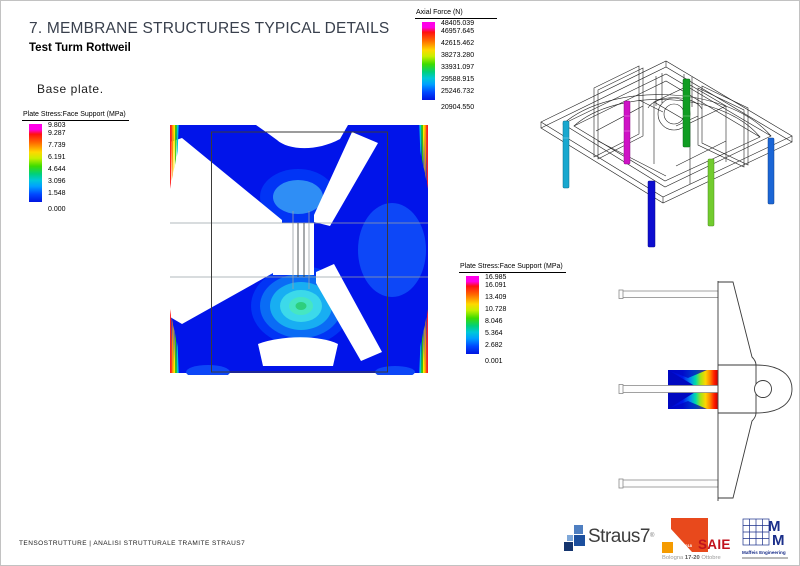 The image size is (800, 566). What do you see at coordinates (57, 133) in the screenshot?
I see `legend-value: 9.287` at bounding box center [57, 133].